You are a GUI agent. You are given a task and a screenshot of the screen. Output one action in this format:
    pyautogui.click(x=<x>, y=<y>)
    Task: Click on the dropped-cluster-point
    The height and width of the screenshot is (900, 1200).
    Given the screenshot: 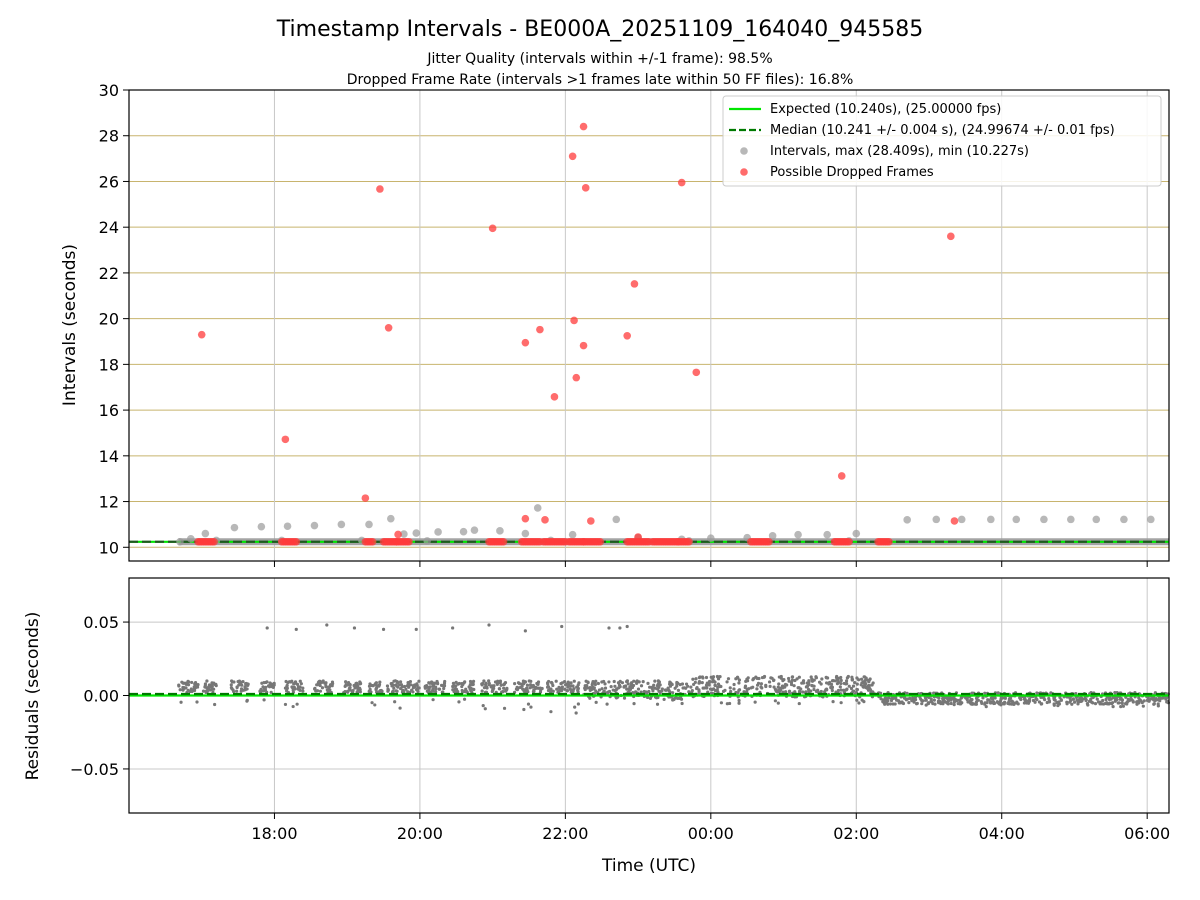 What is the action you would take?
    pyautogui.click(x=849, y=541)
    